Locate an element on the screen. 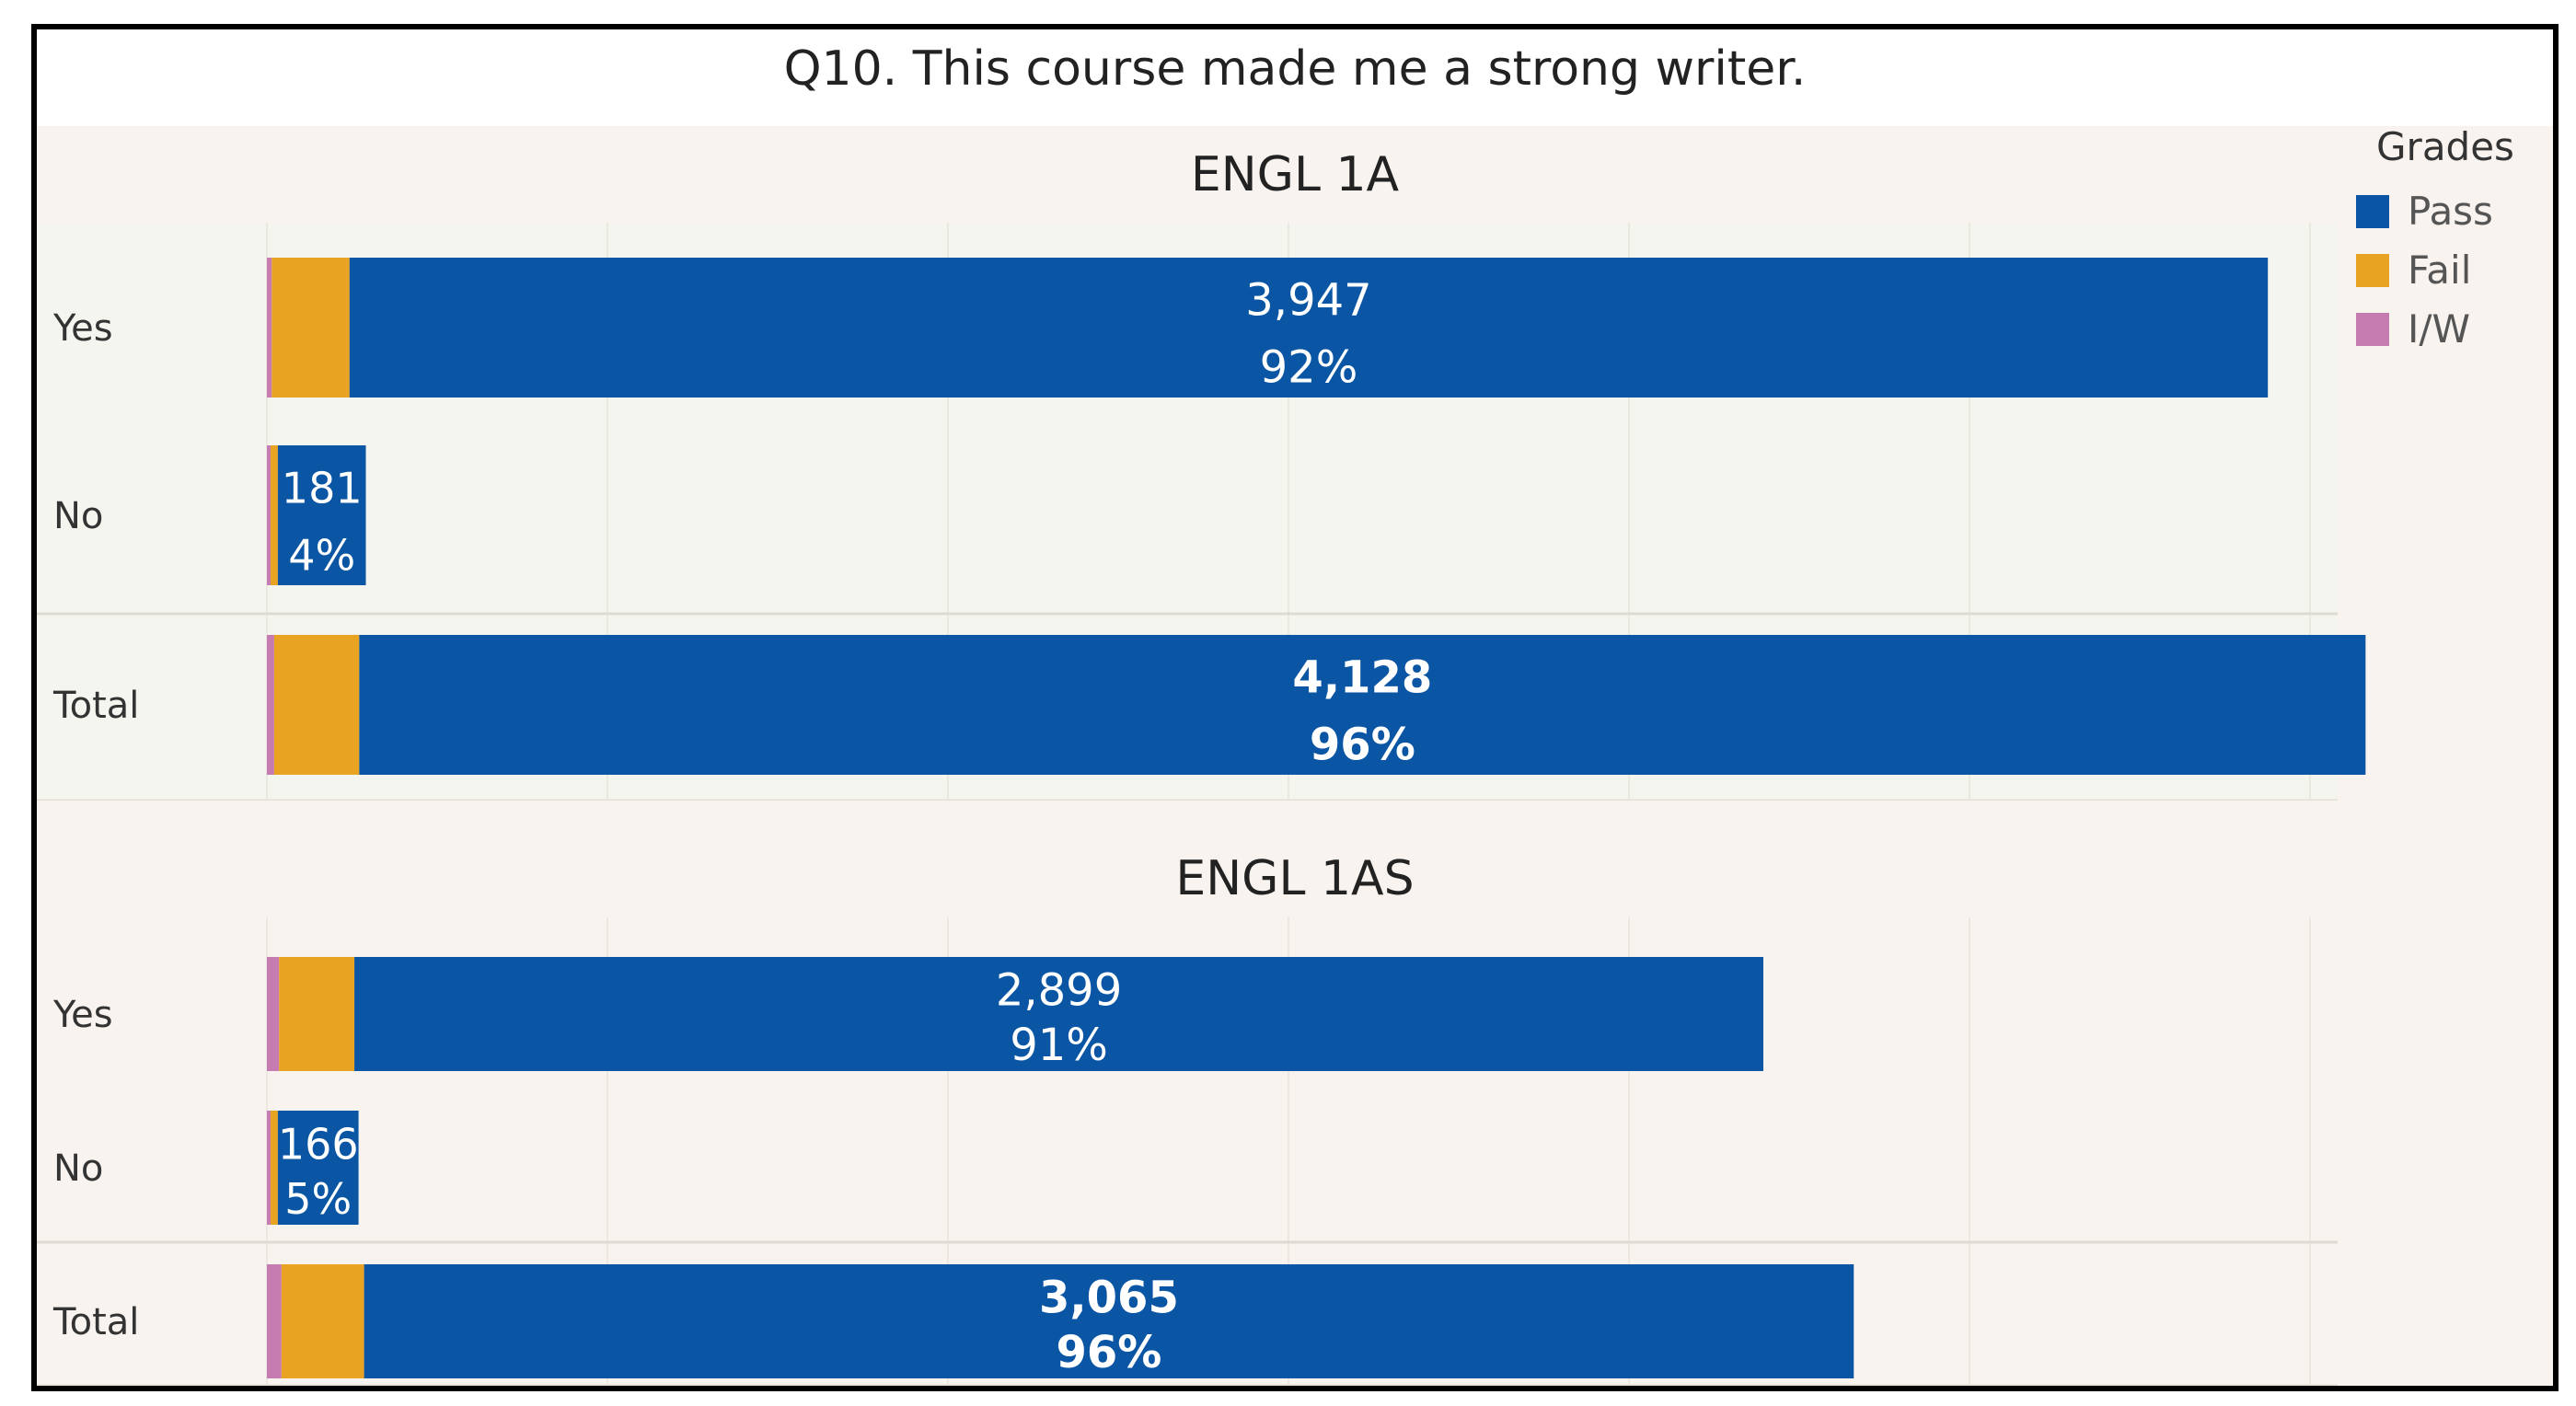  data-label-count: 3,947 is located at coordinates (1308, 301).